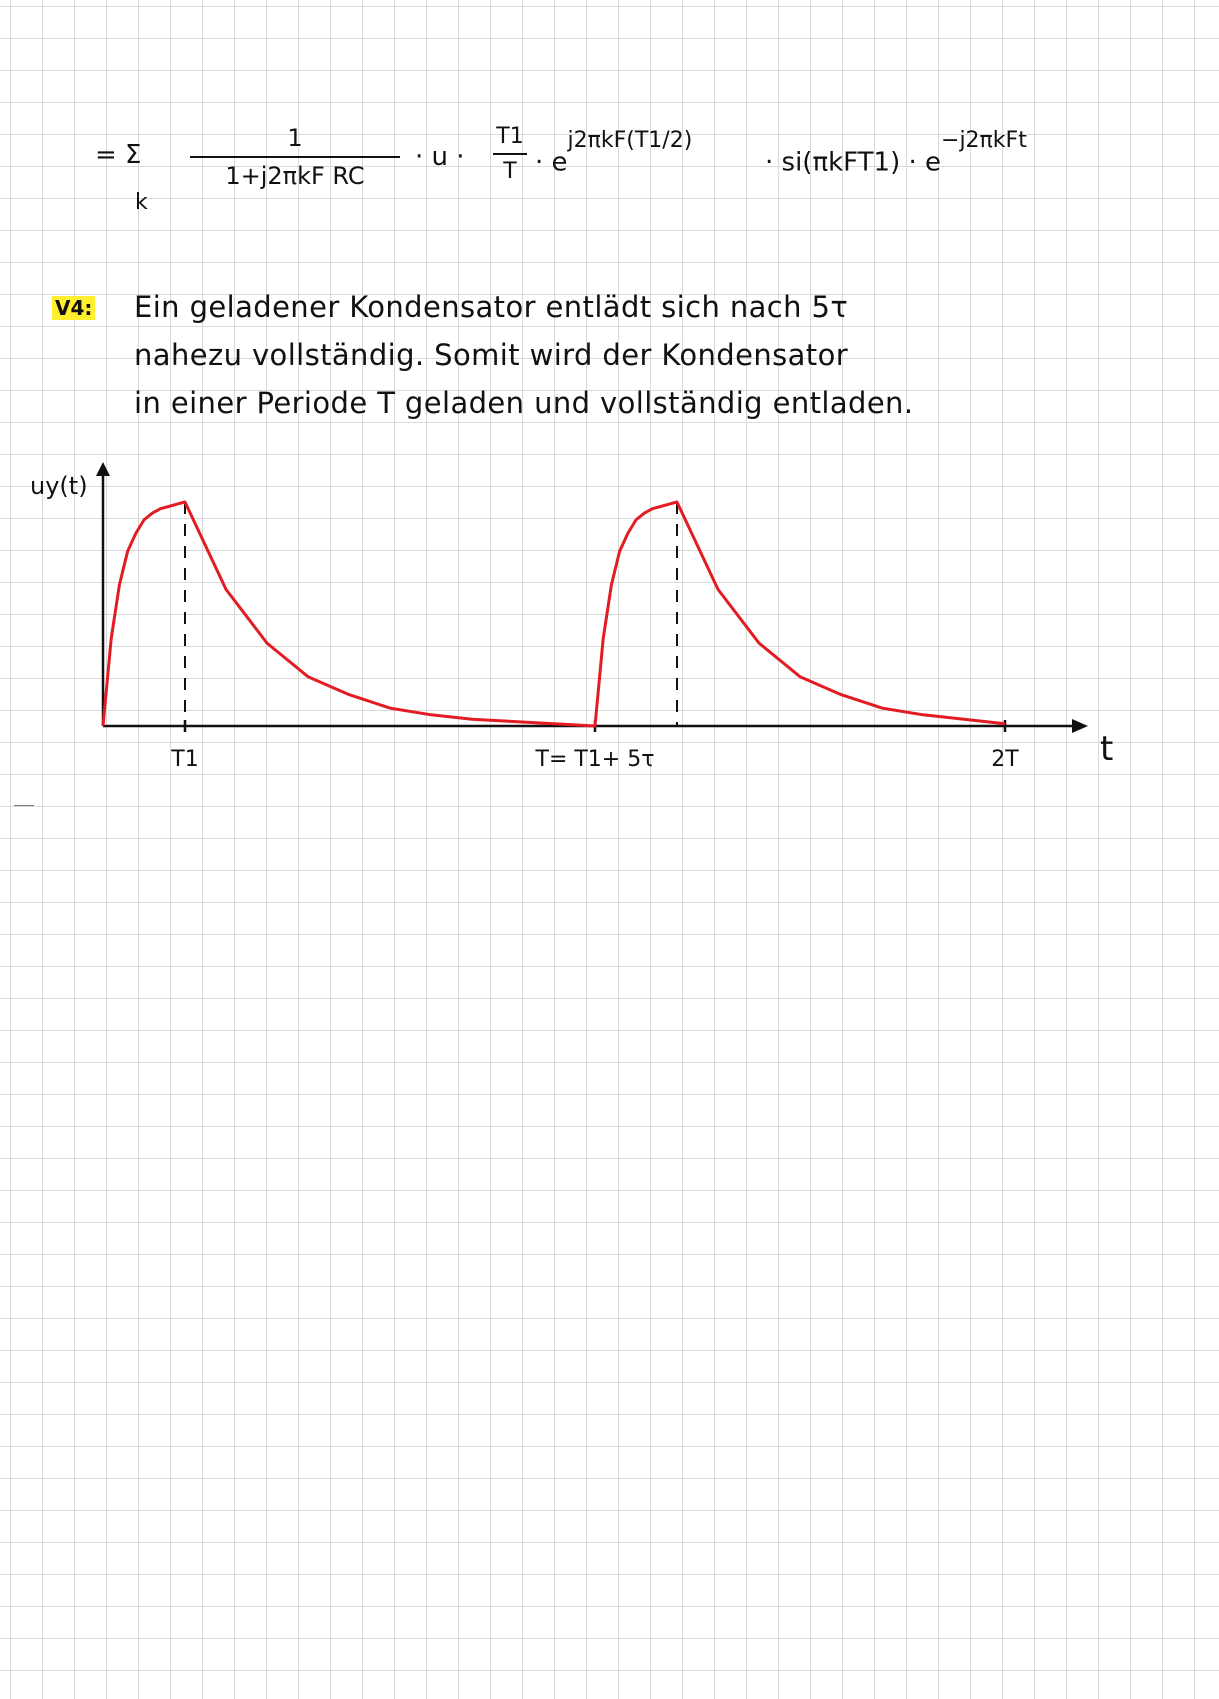 Image resolution: width=1219 pixels, height=1699 pixels. I want to click on x-tick-label-1: T1, so click(184, 759).